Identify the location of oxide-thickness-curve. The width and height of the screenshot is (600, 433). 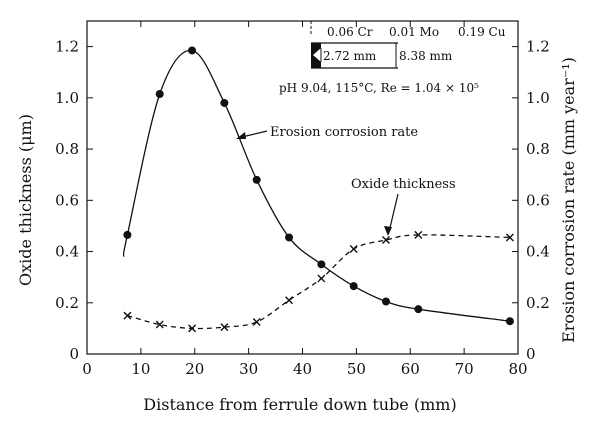
(318, 282).